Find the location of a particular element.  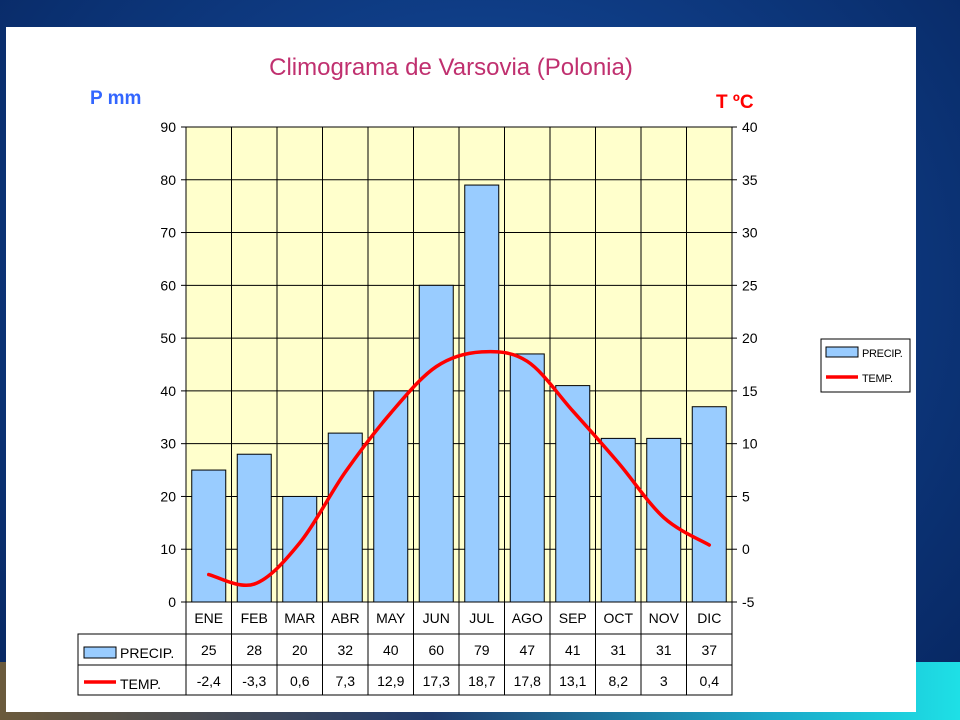

right-axis-tick-label: 40 is located at coordinates (750, 127).